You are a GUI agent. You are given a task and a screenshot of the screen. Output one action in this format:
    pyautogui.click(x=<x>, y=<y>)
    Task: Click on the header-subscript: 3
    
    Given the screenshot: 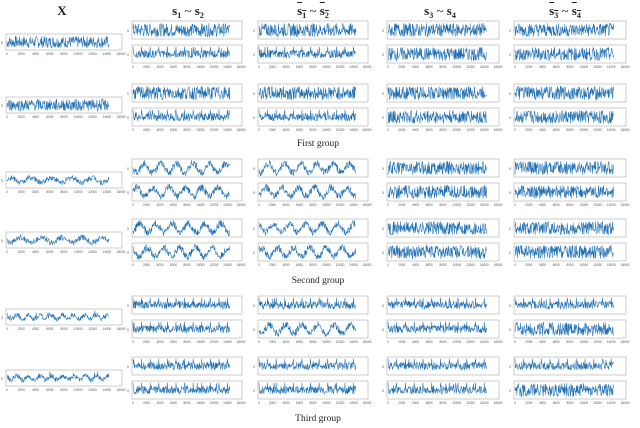 What is the action you would take?
    pyautogui.click(x=556, y=15)
    